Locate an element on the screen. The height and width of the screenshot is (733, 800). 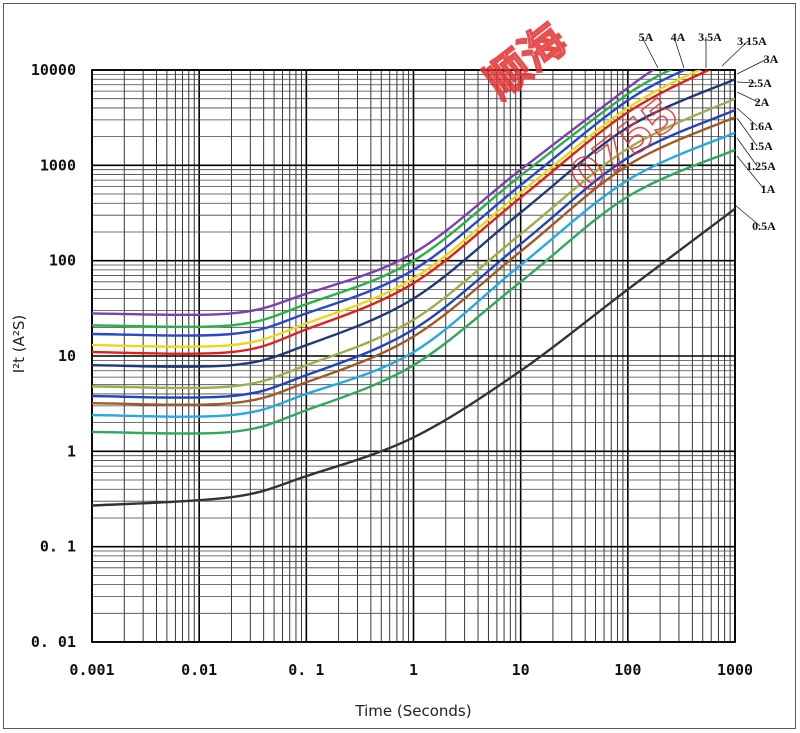
series-label-3.15A: 3.15A is located at coordinates (752, 41).